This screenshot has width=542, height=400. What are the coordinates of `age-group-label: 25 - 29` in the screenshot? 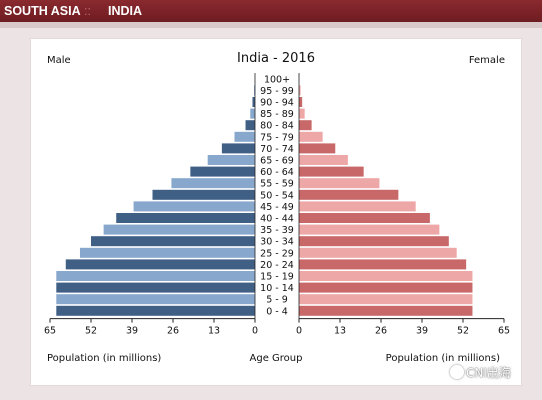 It's located at (277, 253).